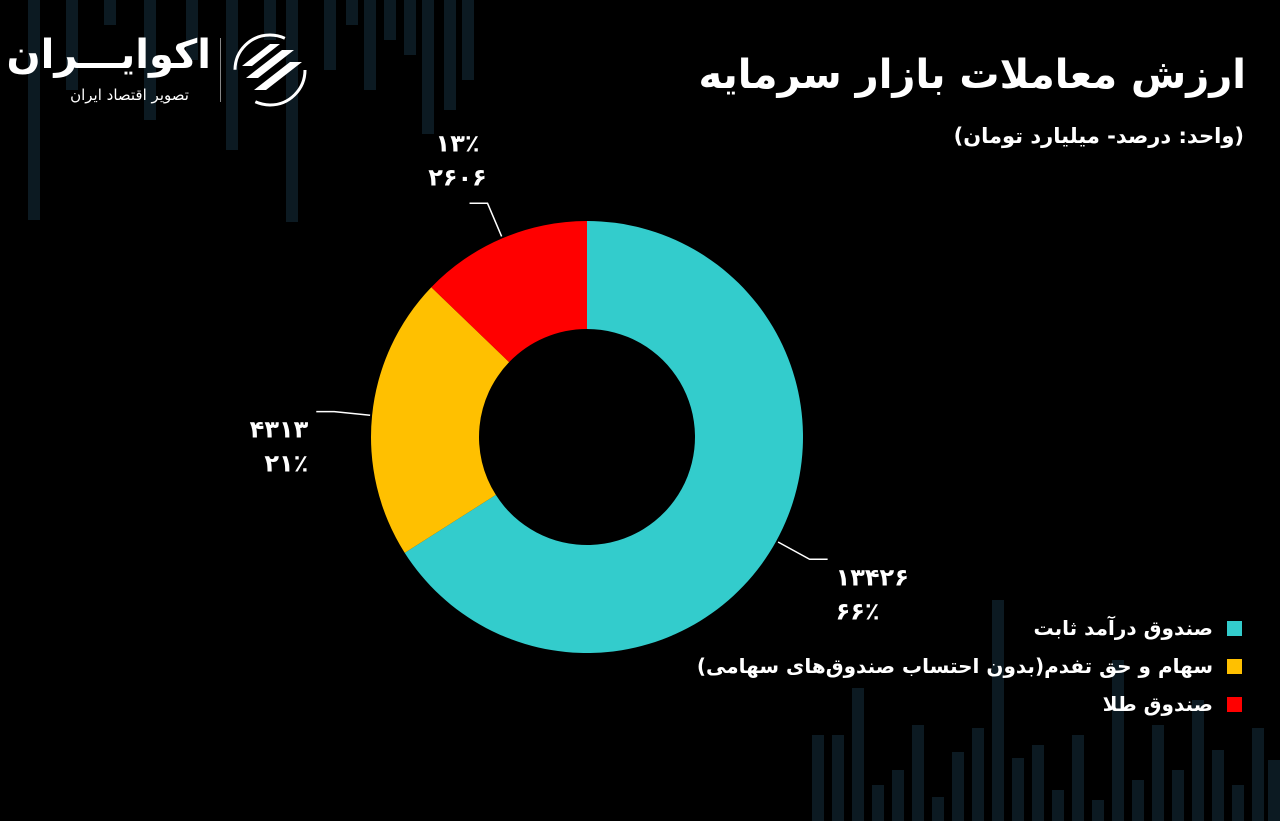  Describe the element at coordinates (872, 577) in the screenshot. I see `data-label-value-fixed-income: ۱۳۴۲۶` at that location.